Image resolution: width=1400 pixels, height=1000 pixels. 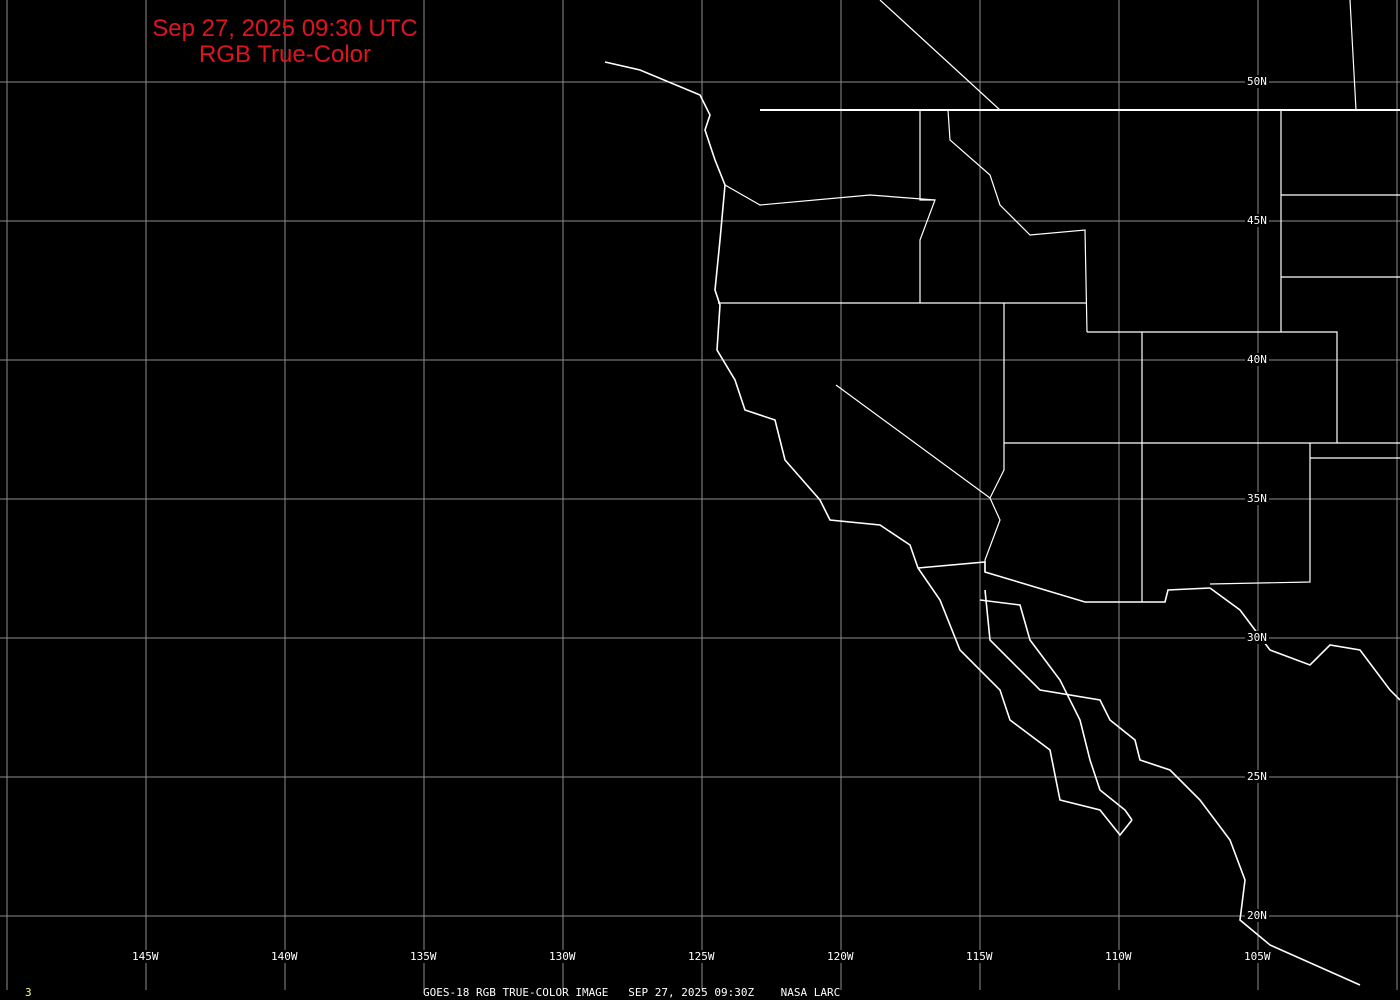 What do you see at coordinates (1118, 956) in the screenshot?
I see `lon-label: 110W` at bounding box center [1118, 956].